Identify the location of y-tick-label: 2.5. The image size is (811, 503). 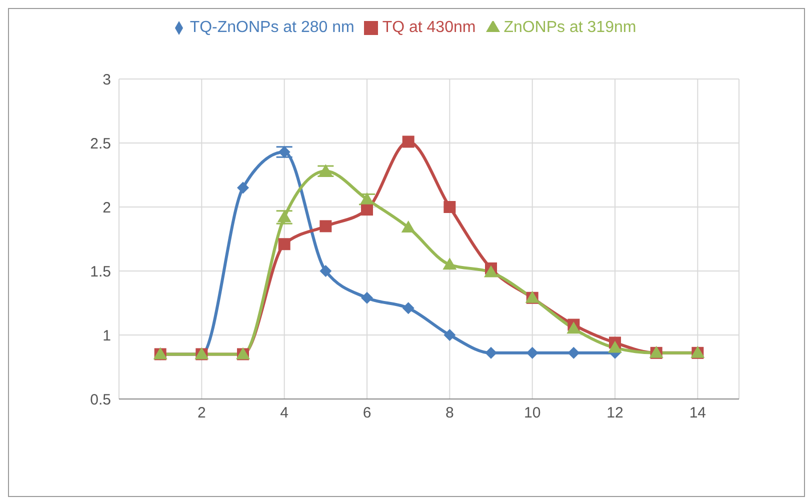
(100, 143).